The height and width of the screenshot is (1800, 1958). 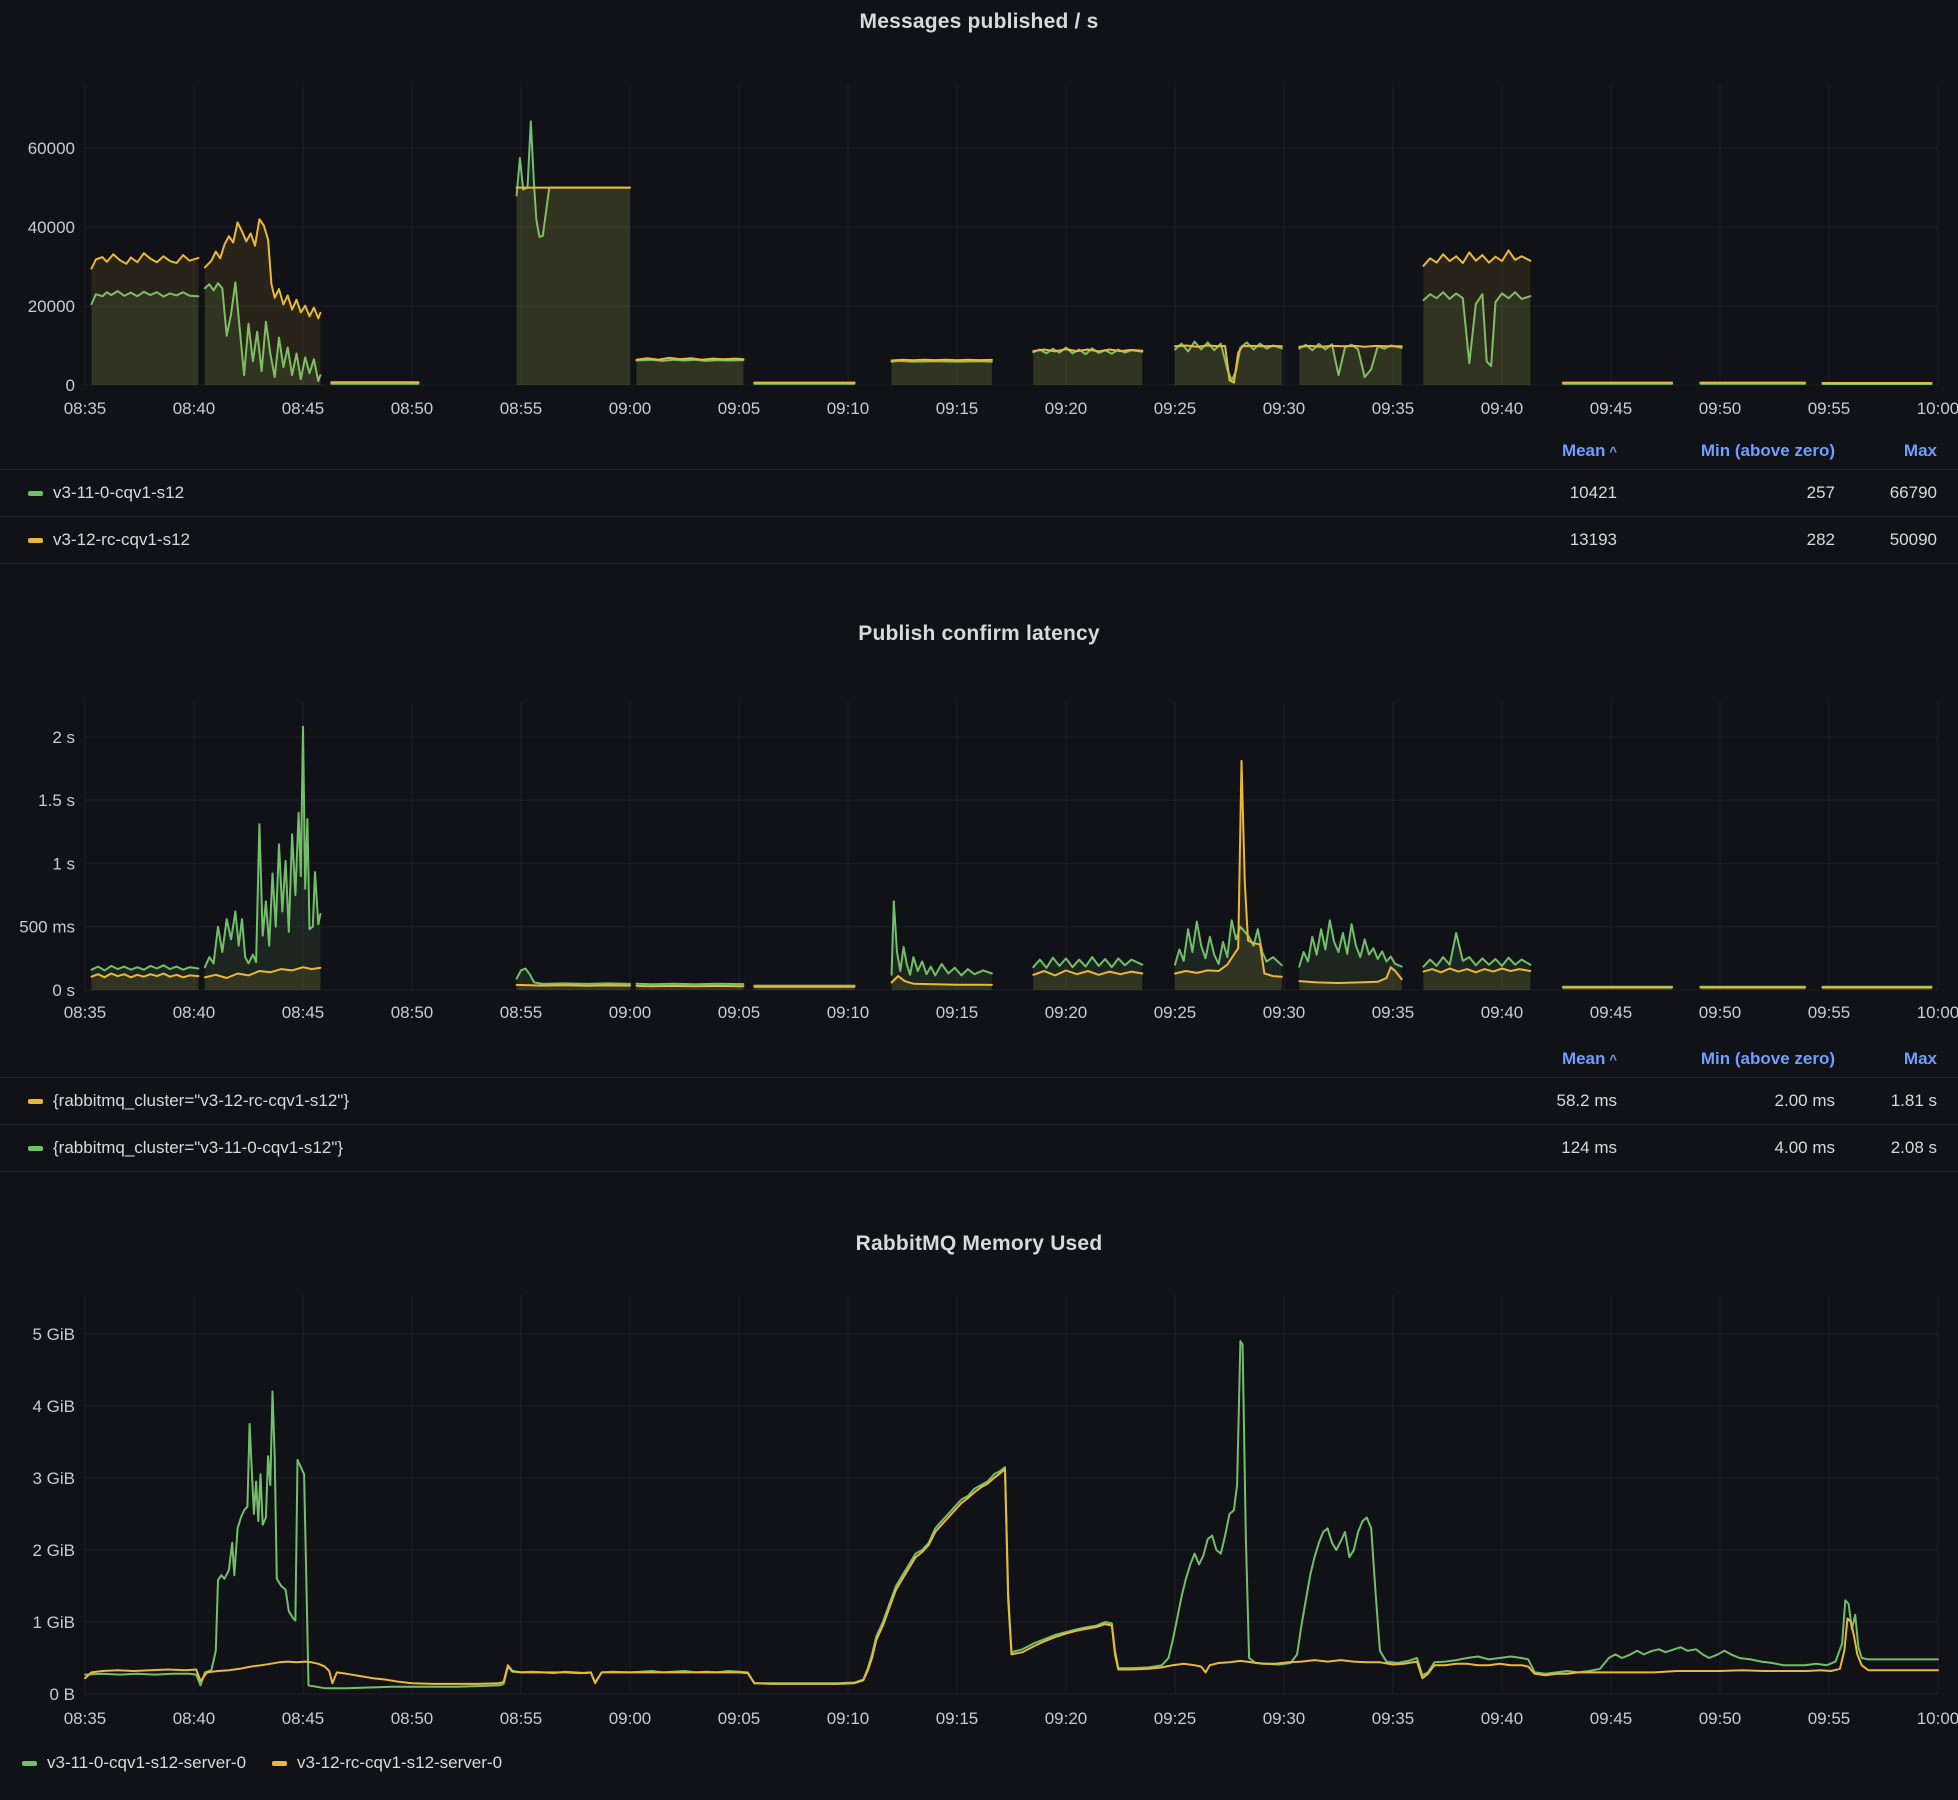 What do you see at coordinates (56, 800) in the screenshot?
I see `y-tick-label: 1.5 s` at bounding box center [56, 800].